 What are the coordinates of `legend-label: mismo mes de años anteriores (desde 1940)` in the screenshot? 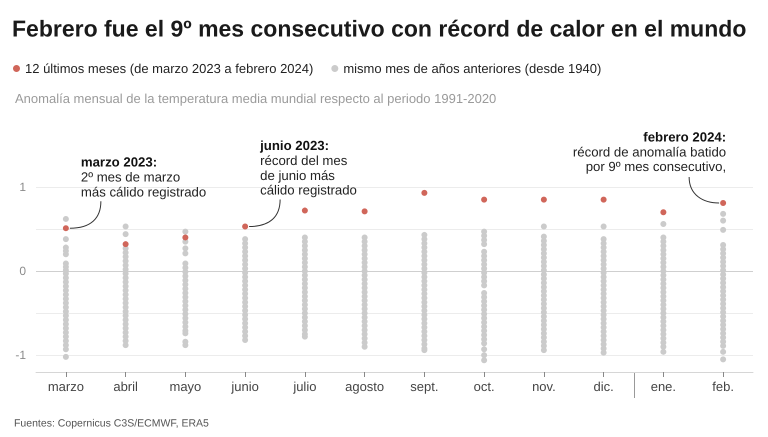 It's located at (472, 68).